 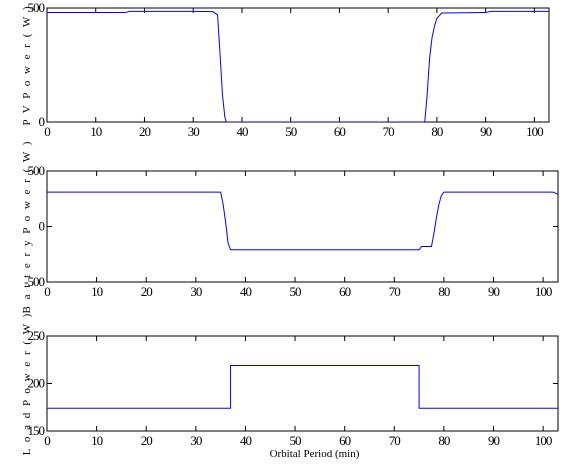 I want to click on load-x-tick-label: 80, so click(x=444, y=440).